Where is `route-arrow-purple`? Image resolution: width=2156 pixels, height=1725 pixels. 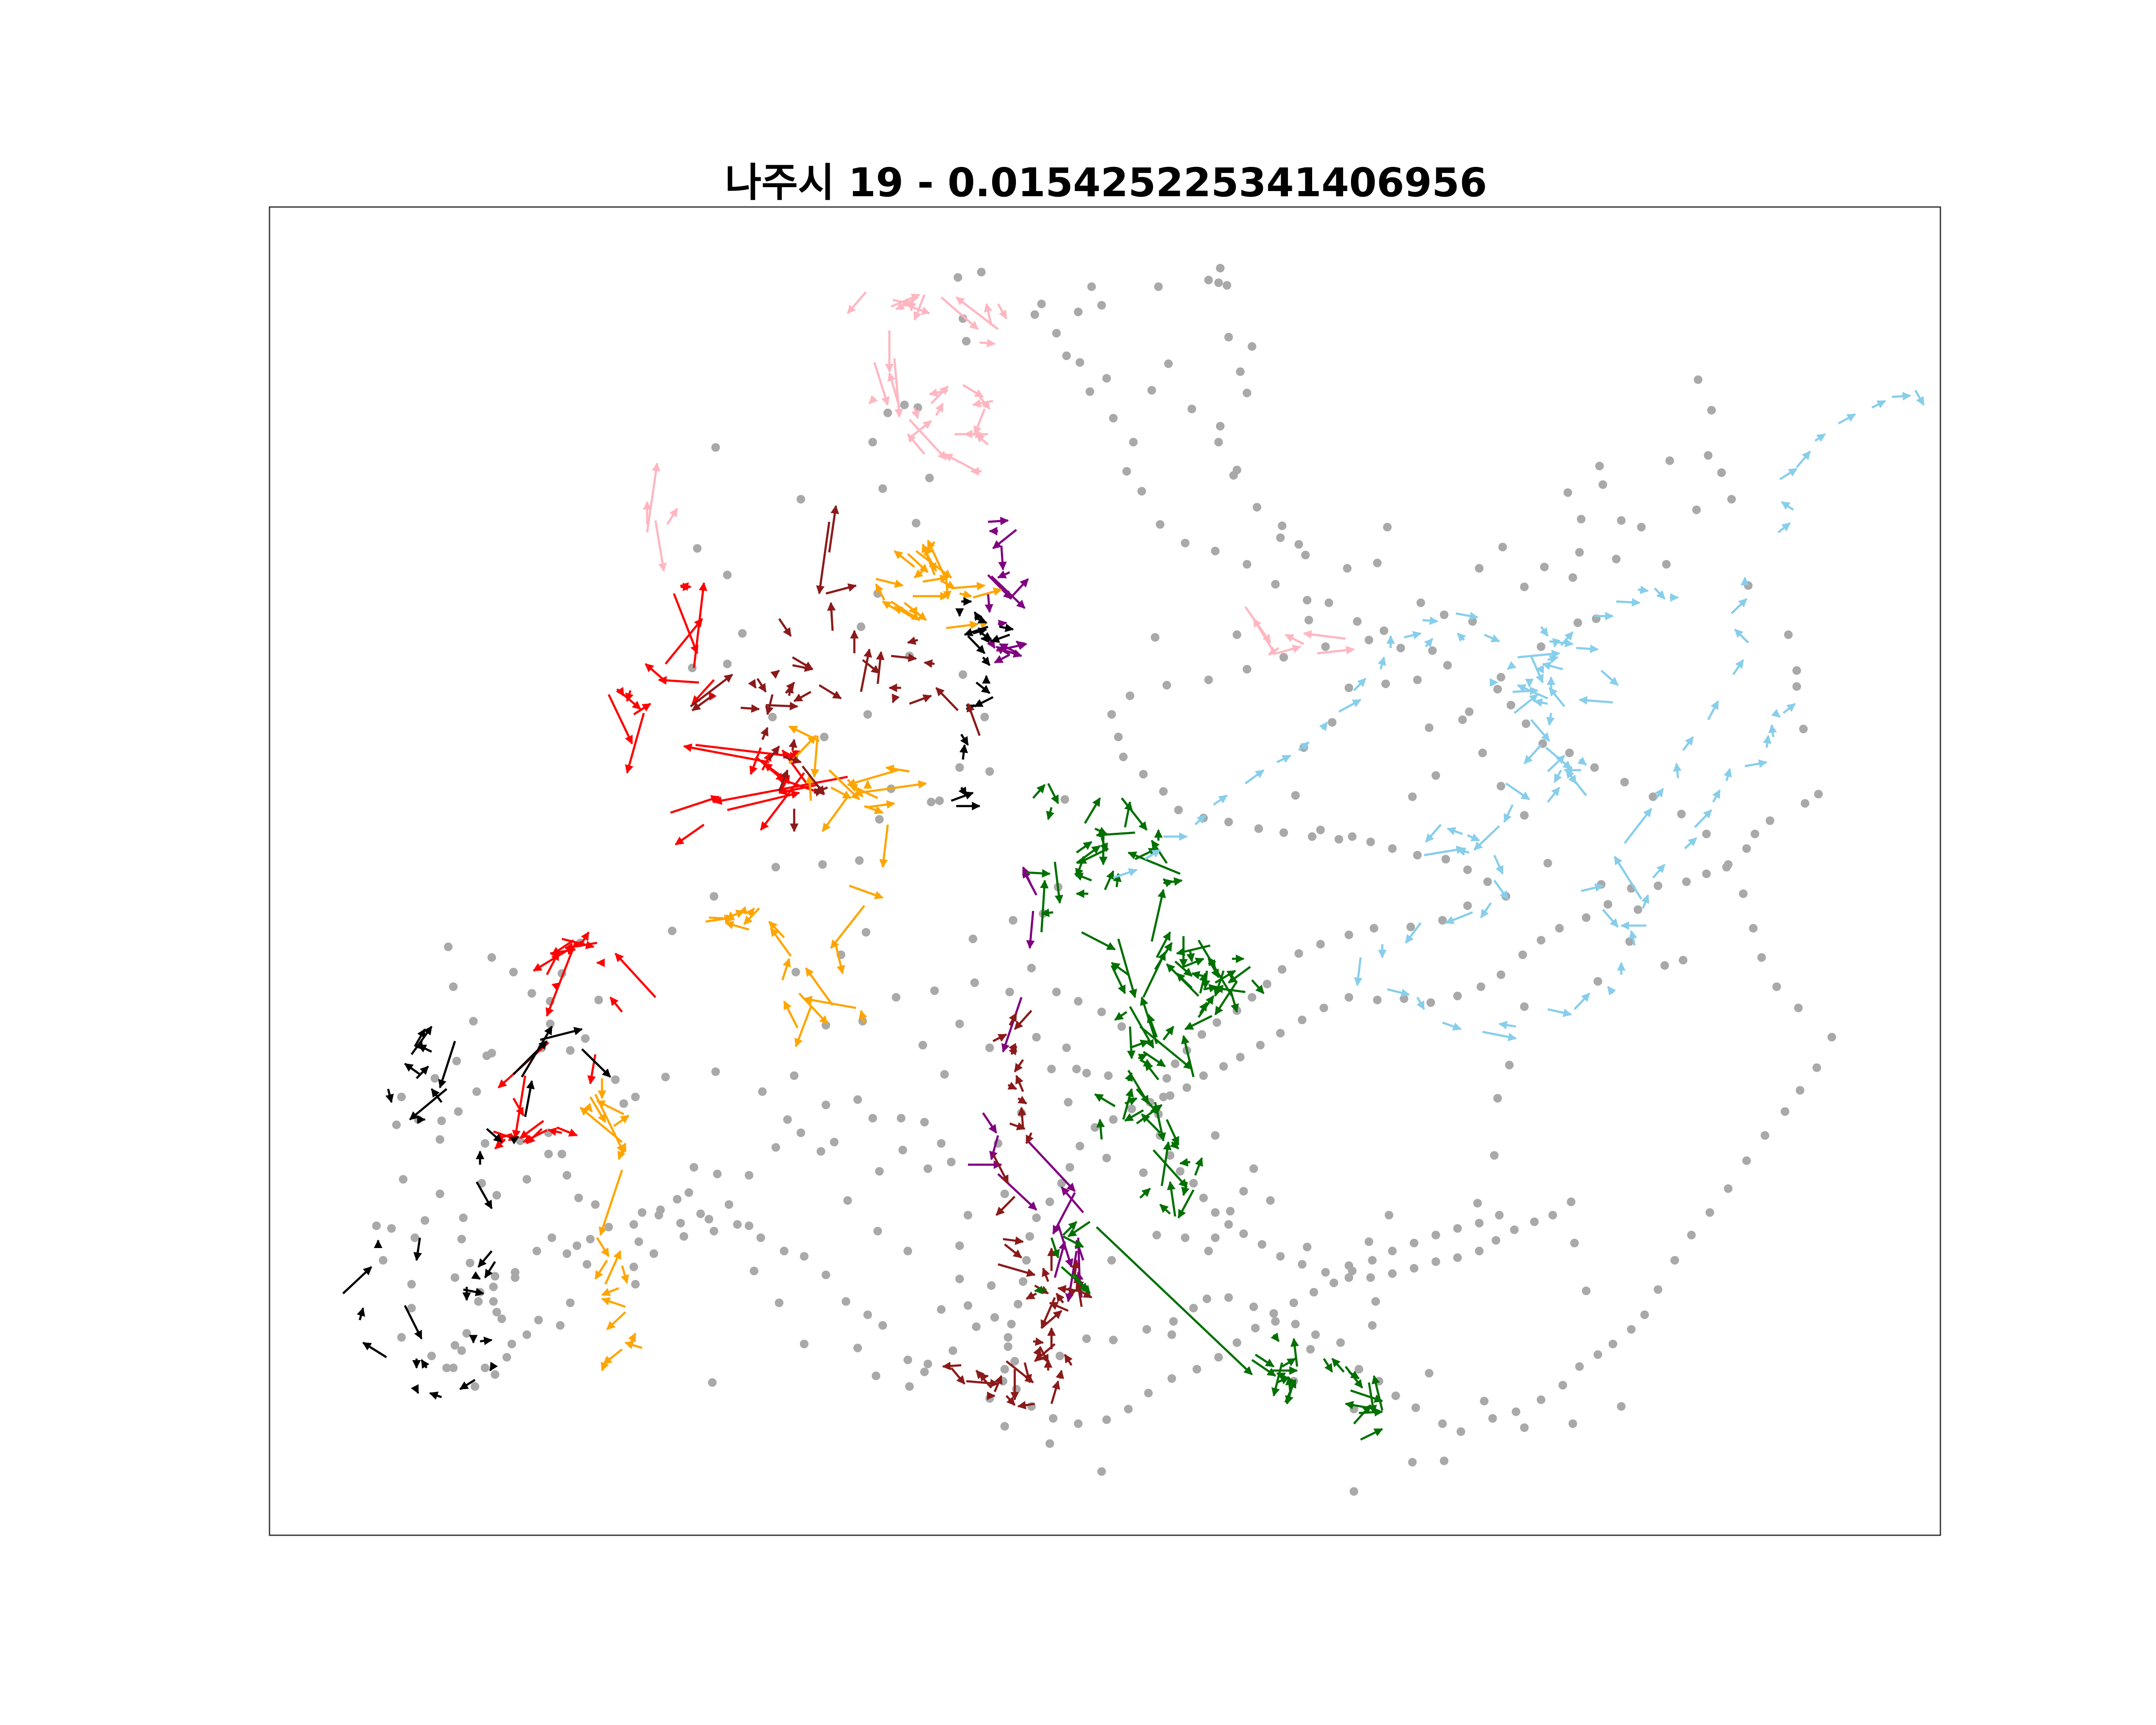 route-arrow-purple is located at coordinates (1002, 659).